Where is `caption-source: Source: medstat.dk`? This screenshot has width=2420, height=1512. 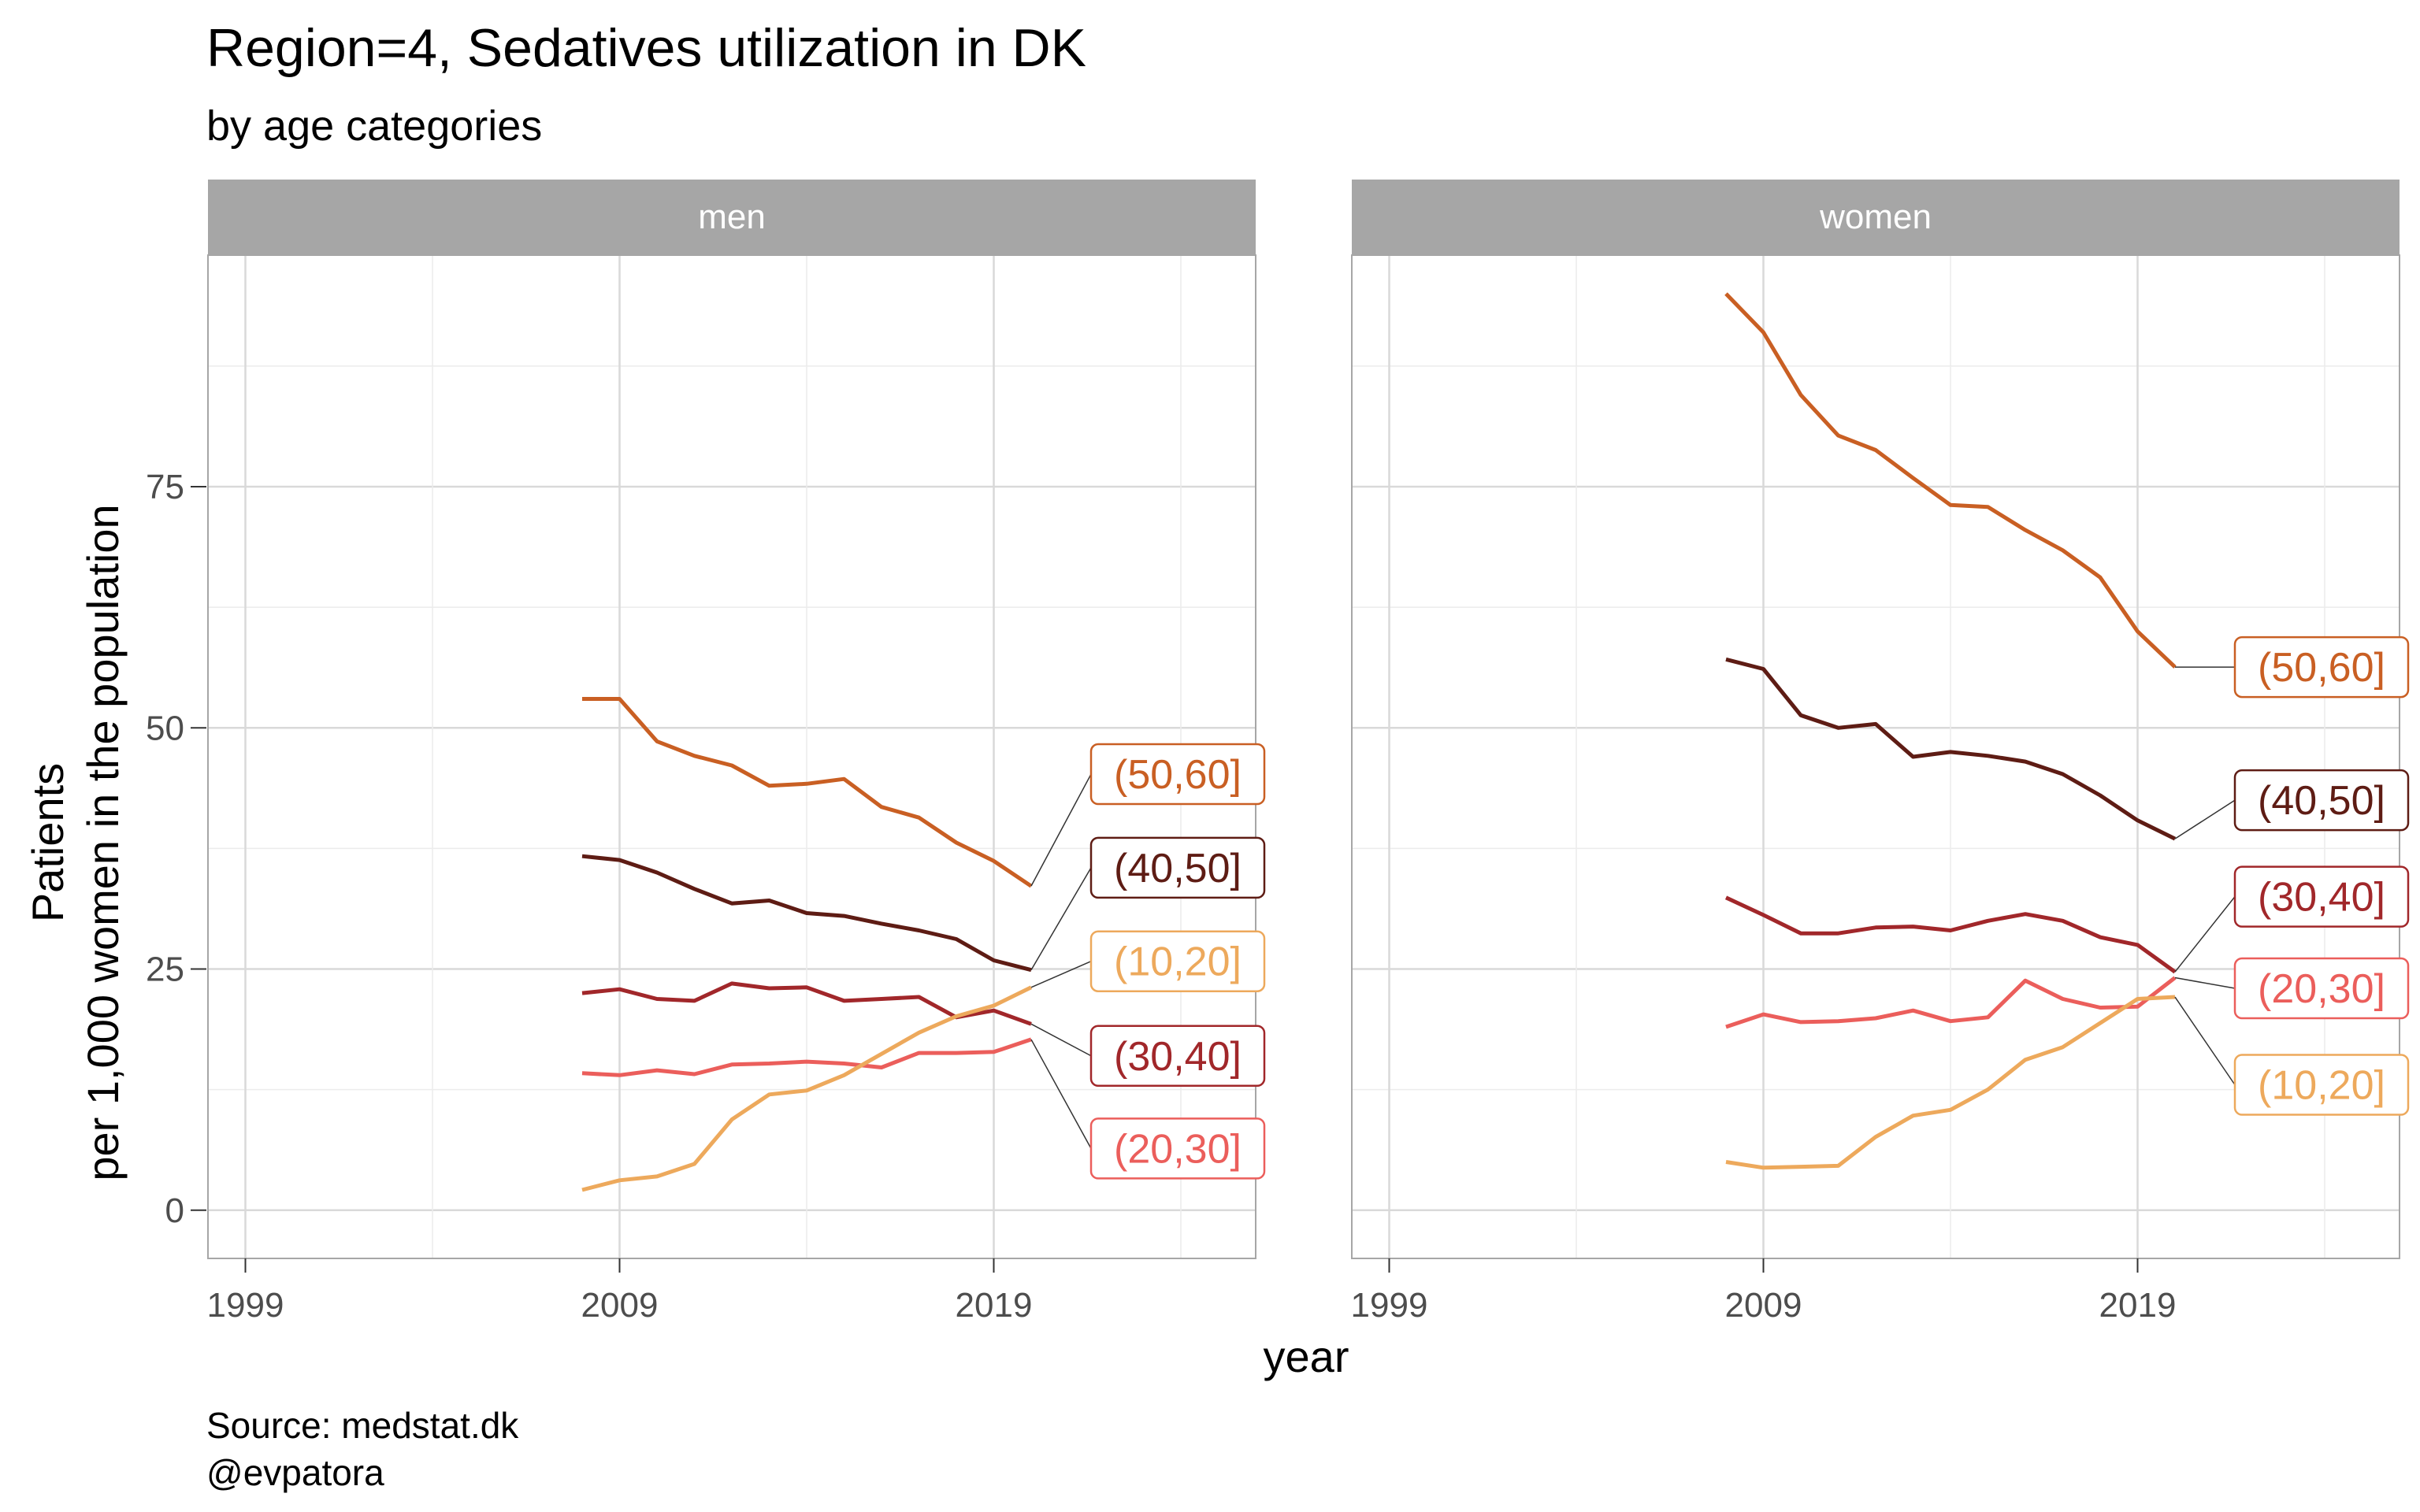 caption-source: Source: medstat.dk is located at coordinates (362, 1425).